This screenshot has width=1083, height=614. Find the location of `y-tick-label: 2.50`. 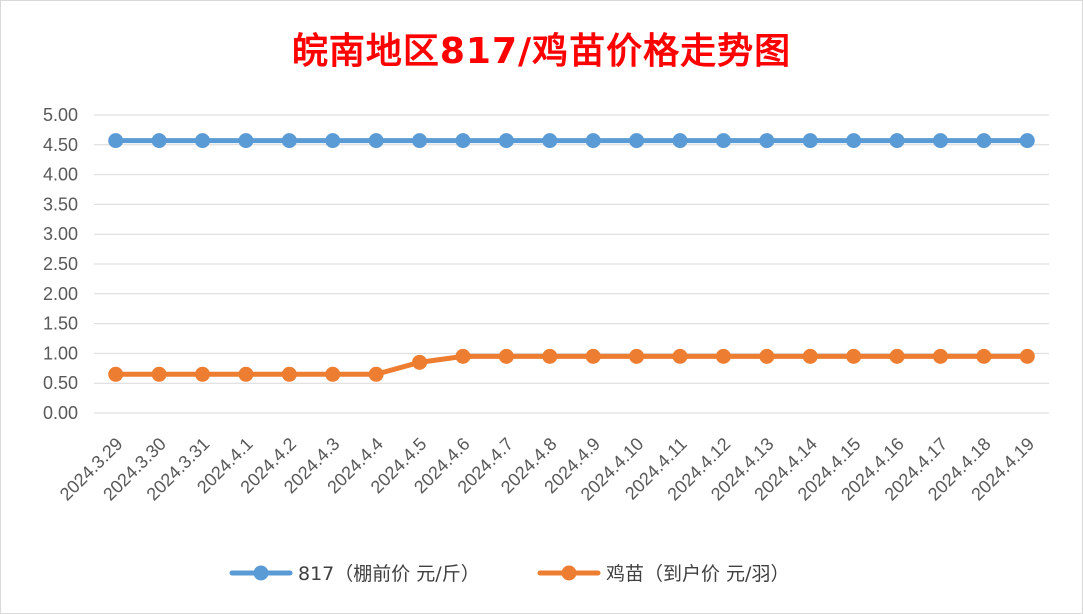

y-tick-label: 2.50 is located at coordinates (60, 264).